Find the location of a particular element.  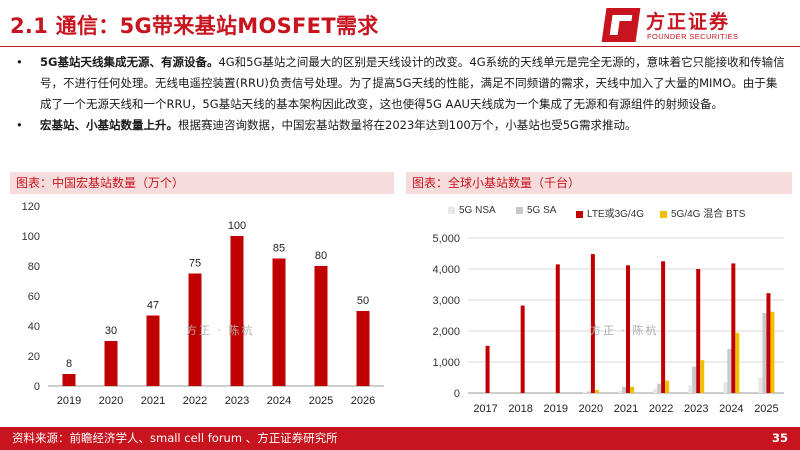

y-tick-label: 20 is located at coordinates (34, 357).